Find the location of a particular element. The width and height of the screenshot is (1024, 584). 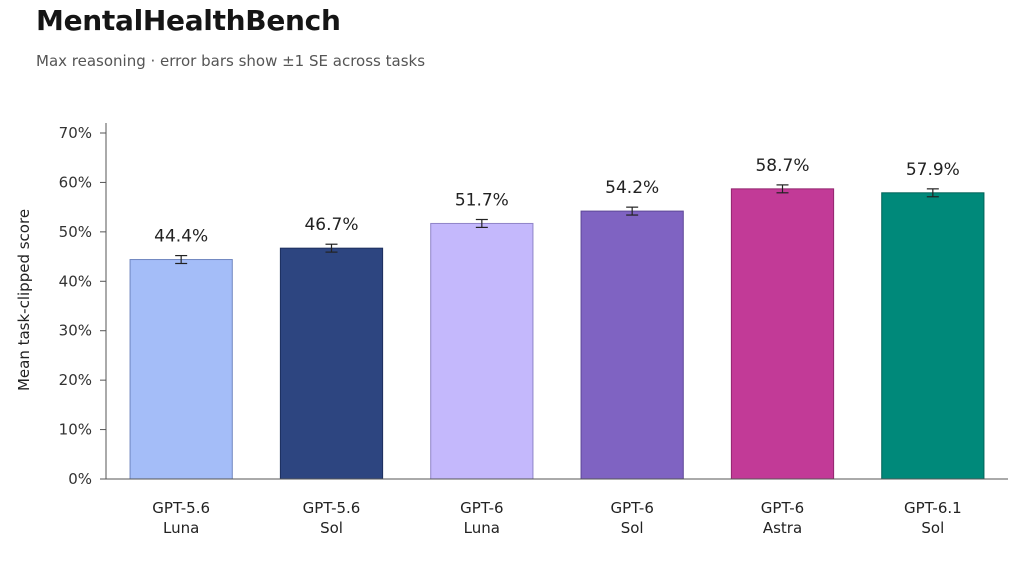

x-tick-label: GPT-5.6 Sol is located at coordinates (332, 518).